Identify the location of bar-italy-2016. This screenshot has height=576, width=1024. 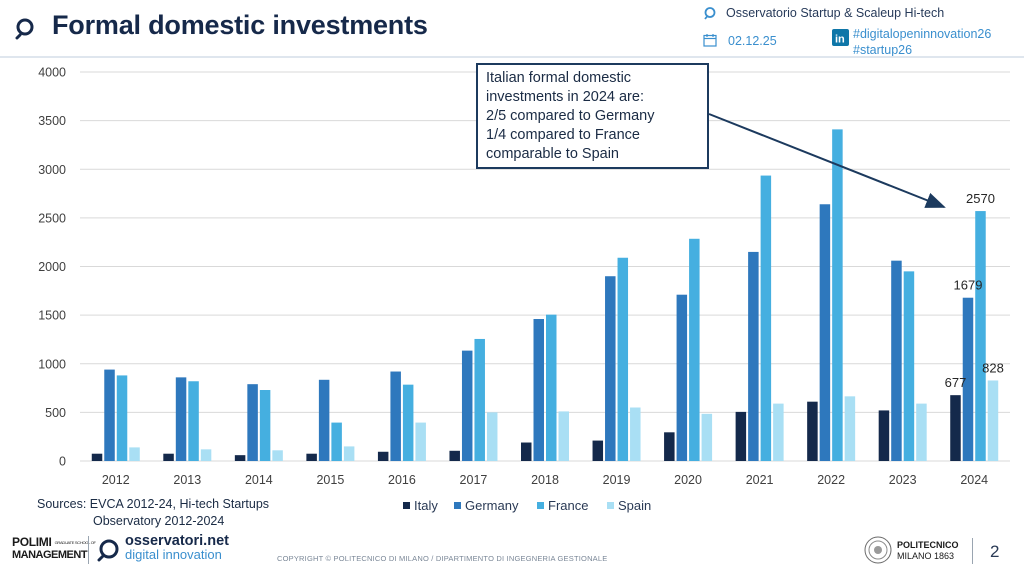
(383, 456).